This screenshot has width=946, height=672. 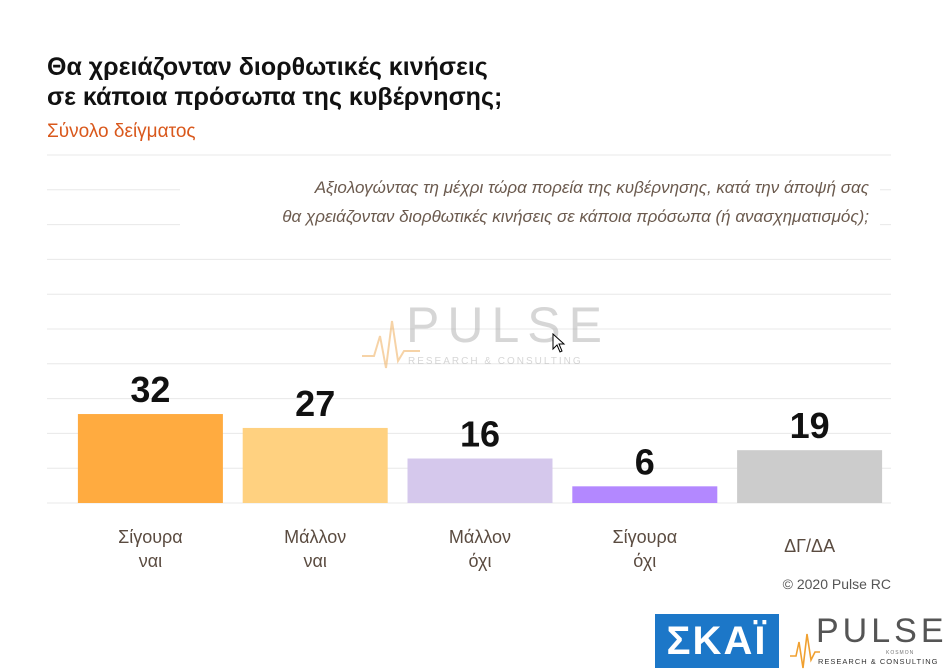 What do you see at coordinates (275, 97) in the screenshot?
I see `chart-title-line-2: σε κάποια πρόσωπα της κυβέρνησης;` at bounding box center [275, 97].